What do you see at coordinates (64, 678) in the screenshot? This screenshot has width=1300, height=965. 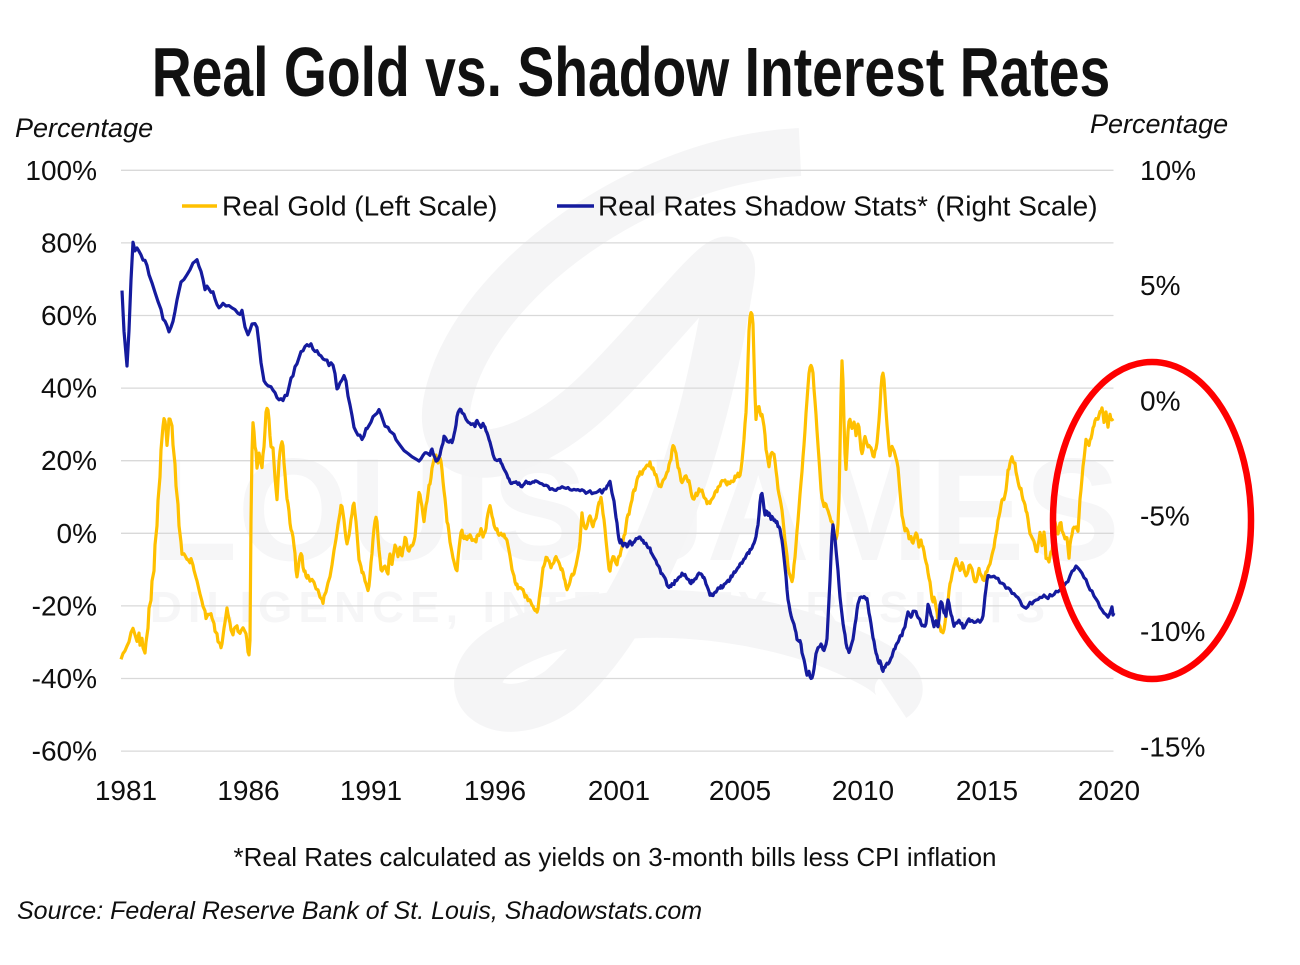 I see `svg-text: -40%` at bounding box center [64, 678].